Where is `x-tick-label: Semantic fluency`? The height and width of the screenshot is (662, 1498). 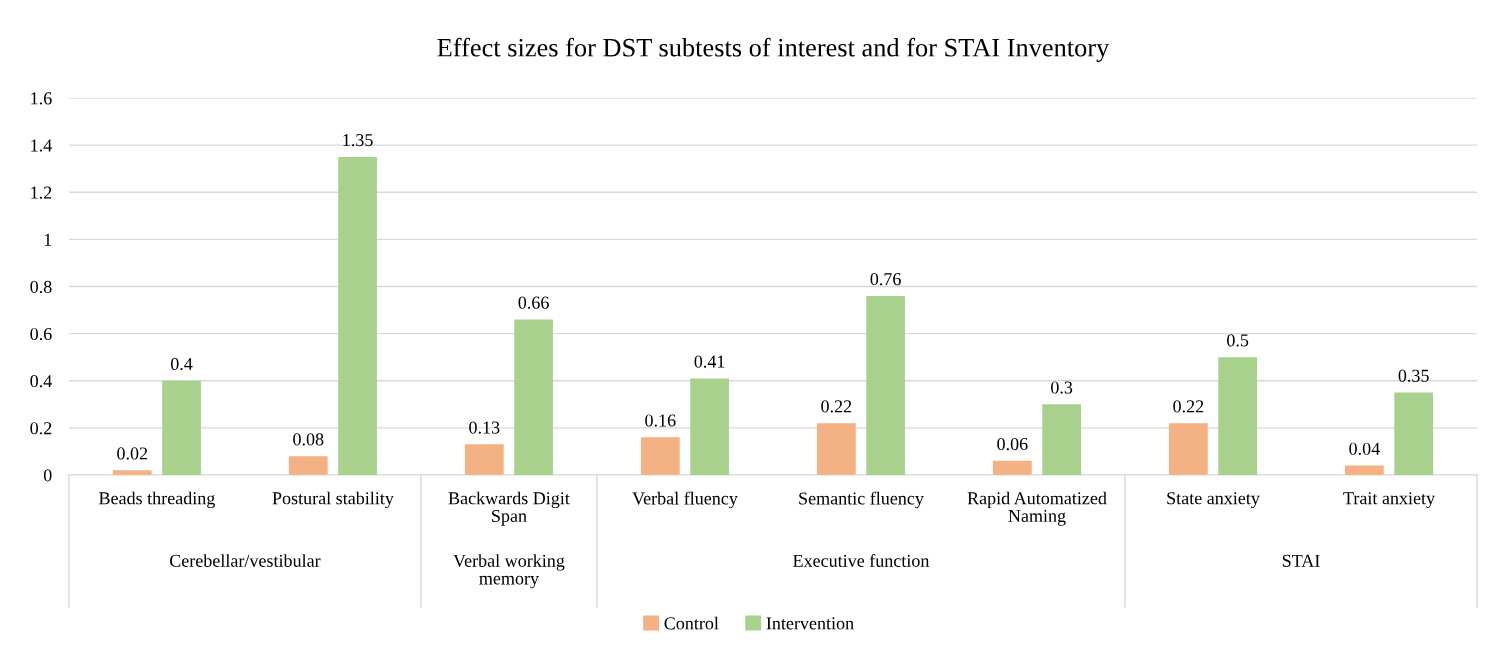 x-tick-label: Semantic fluency is located at coordinates (861, 500).